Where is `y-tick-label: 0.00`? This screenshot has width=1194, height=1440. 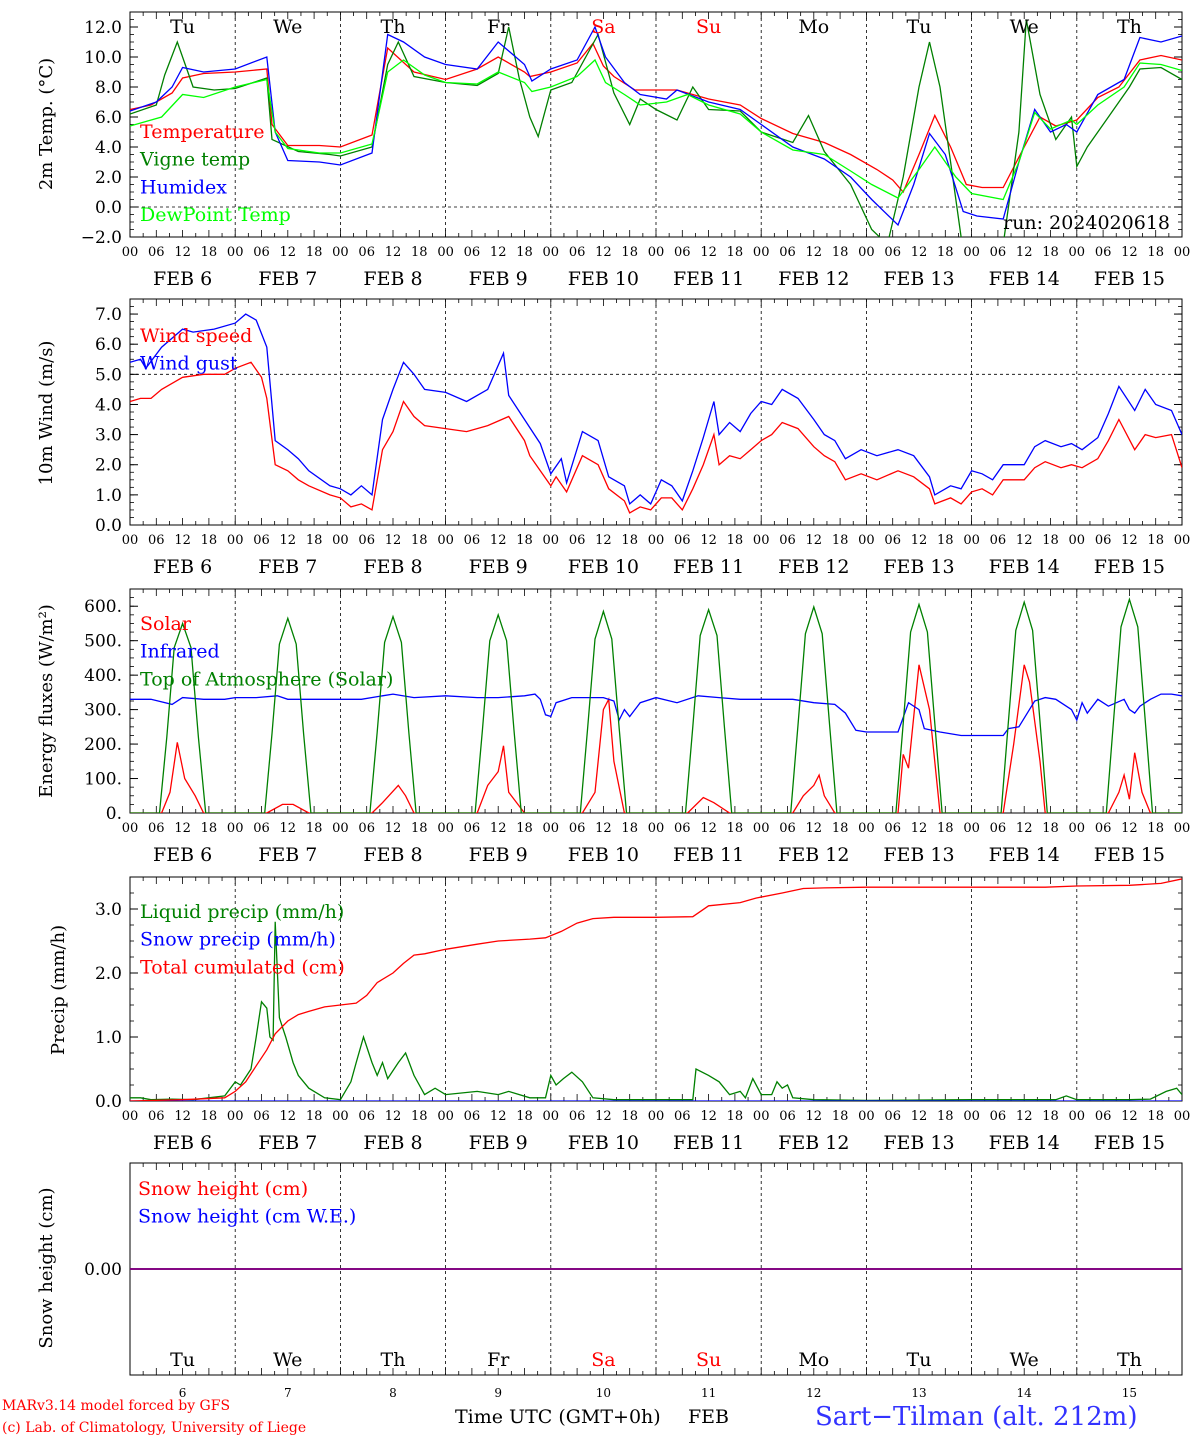 y-tick-label: 0.00 is located at coordinates (103, 1270).